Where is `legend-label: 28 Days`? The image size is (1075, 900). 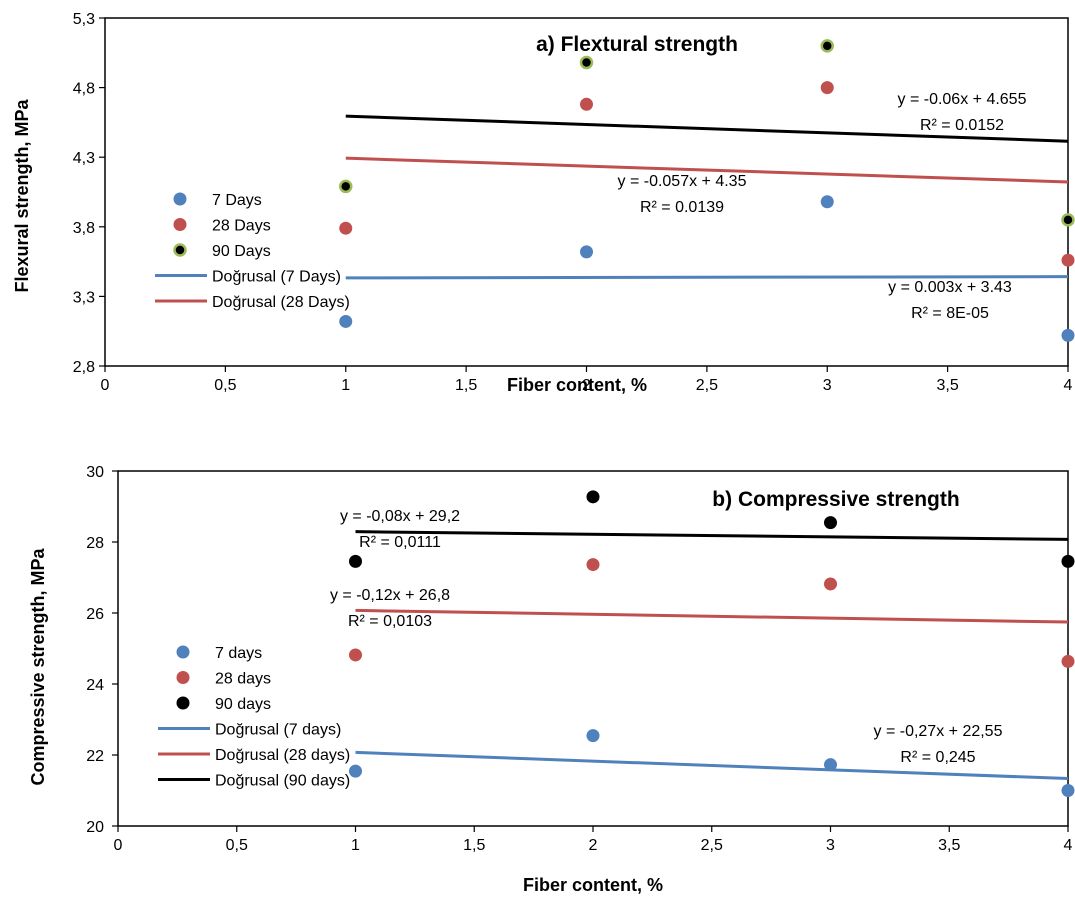 legend-label: 28 Days is located at coordinates (241, 226).